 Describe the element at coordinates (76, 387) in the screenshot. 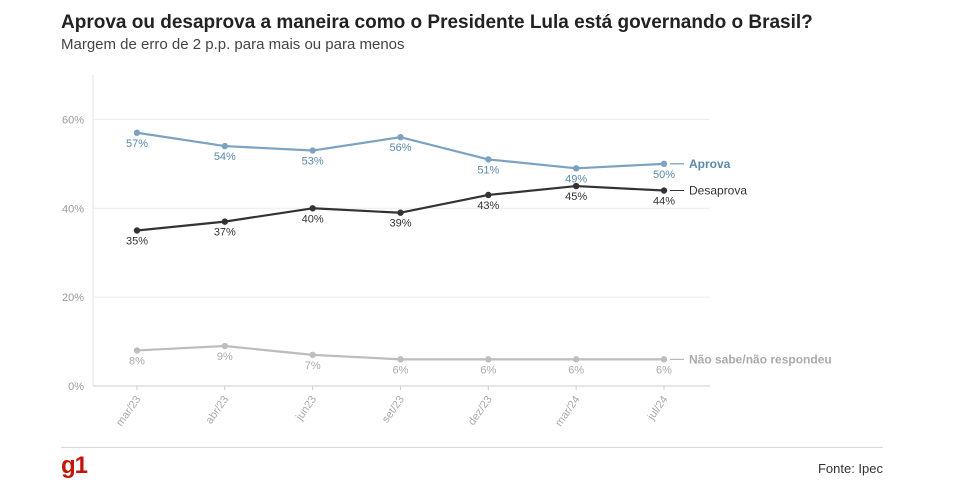

I see `y-tick-label: 0%` at that location.